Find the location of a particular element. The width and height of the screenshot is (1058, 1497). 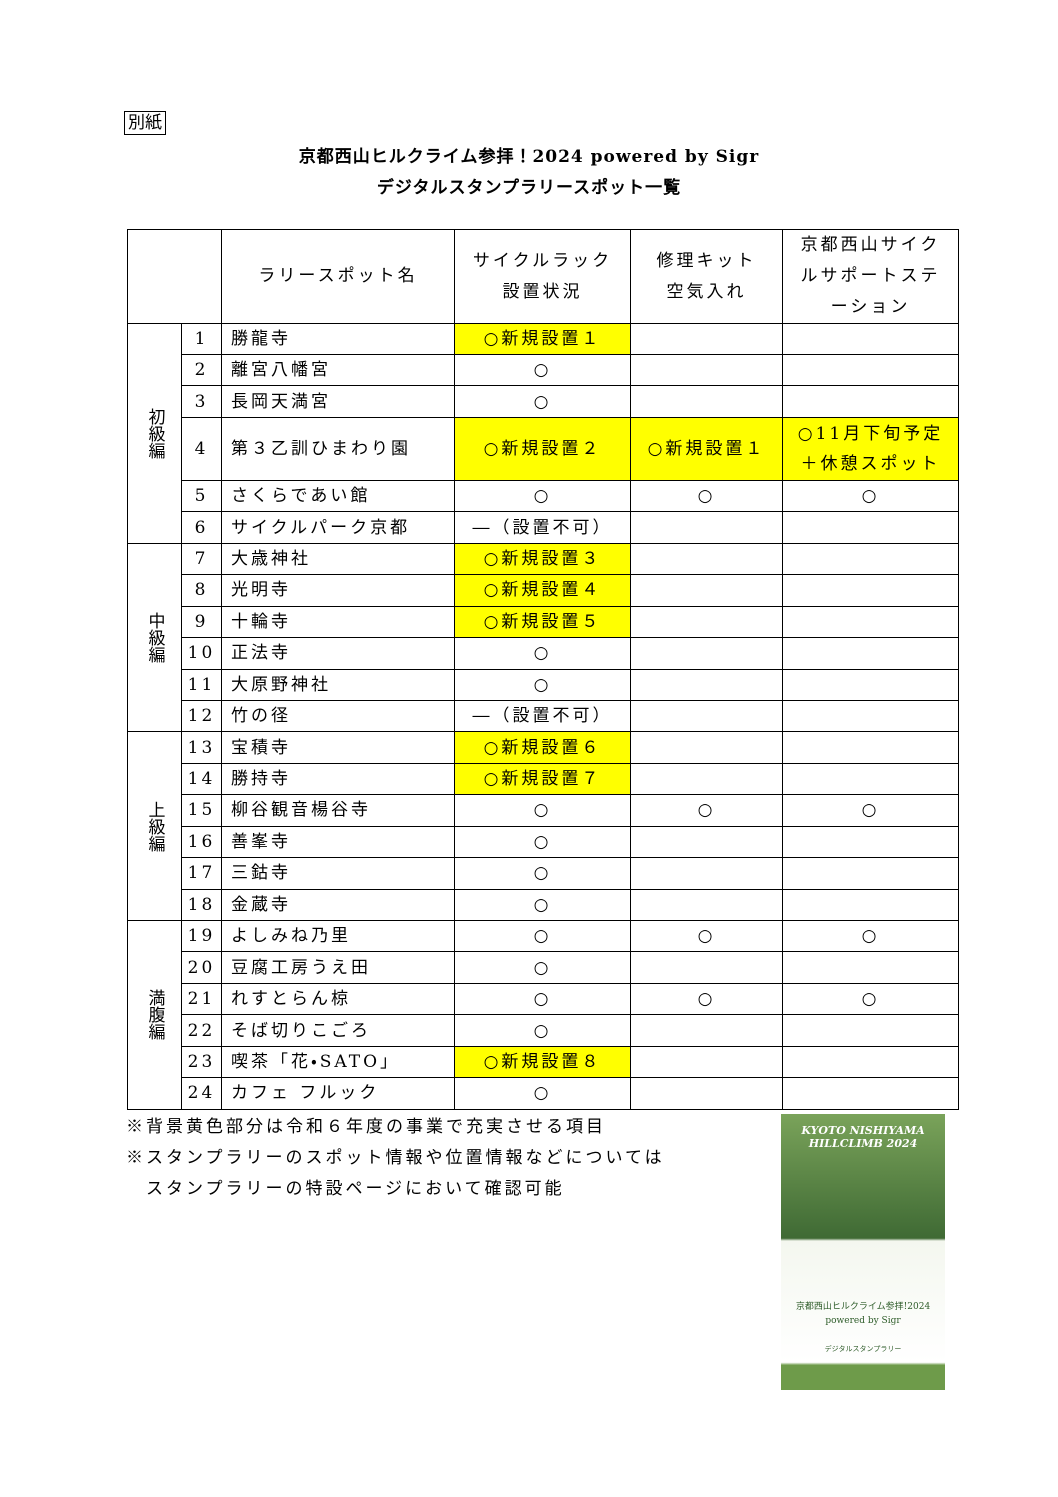

spot-name: 大歳神社 is located at coordinates (338, 559).